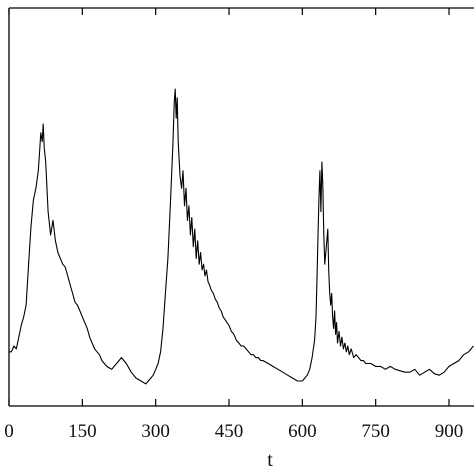 Image resolution: width=474 pixels, height=474 pixels. Describe the element at coordinates (449, 431) in the screenshot. I see `x-tick-label: 900` at that location.